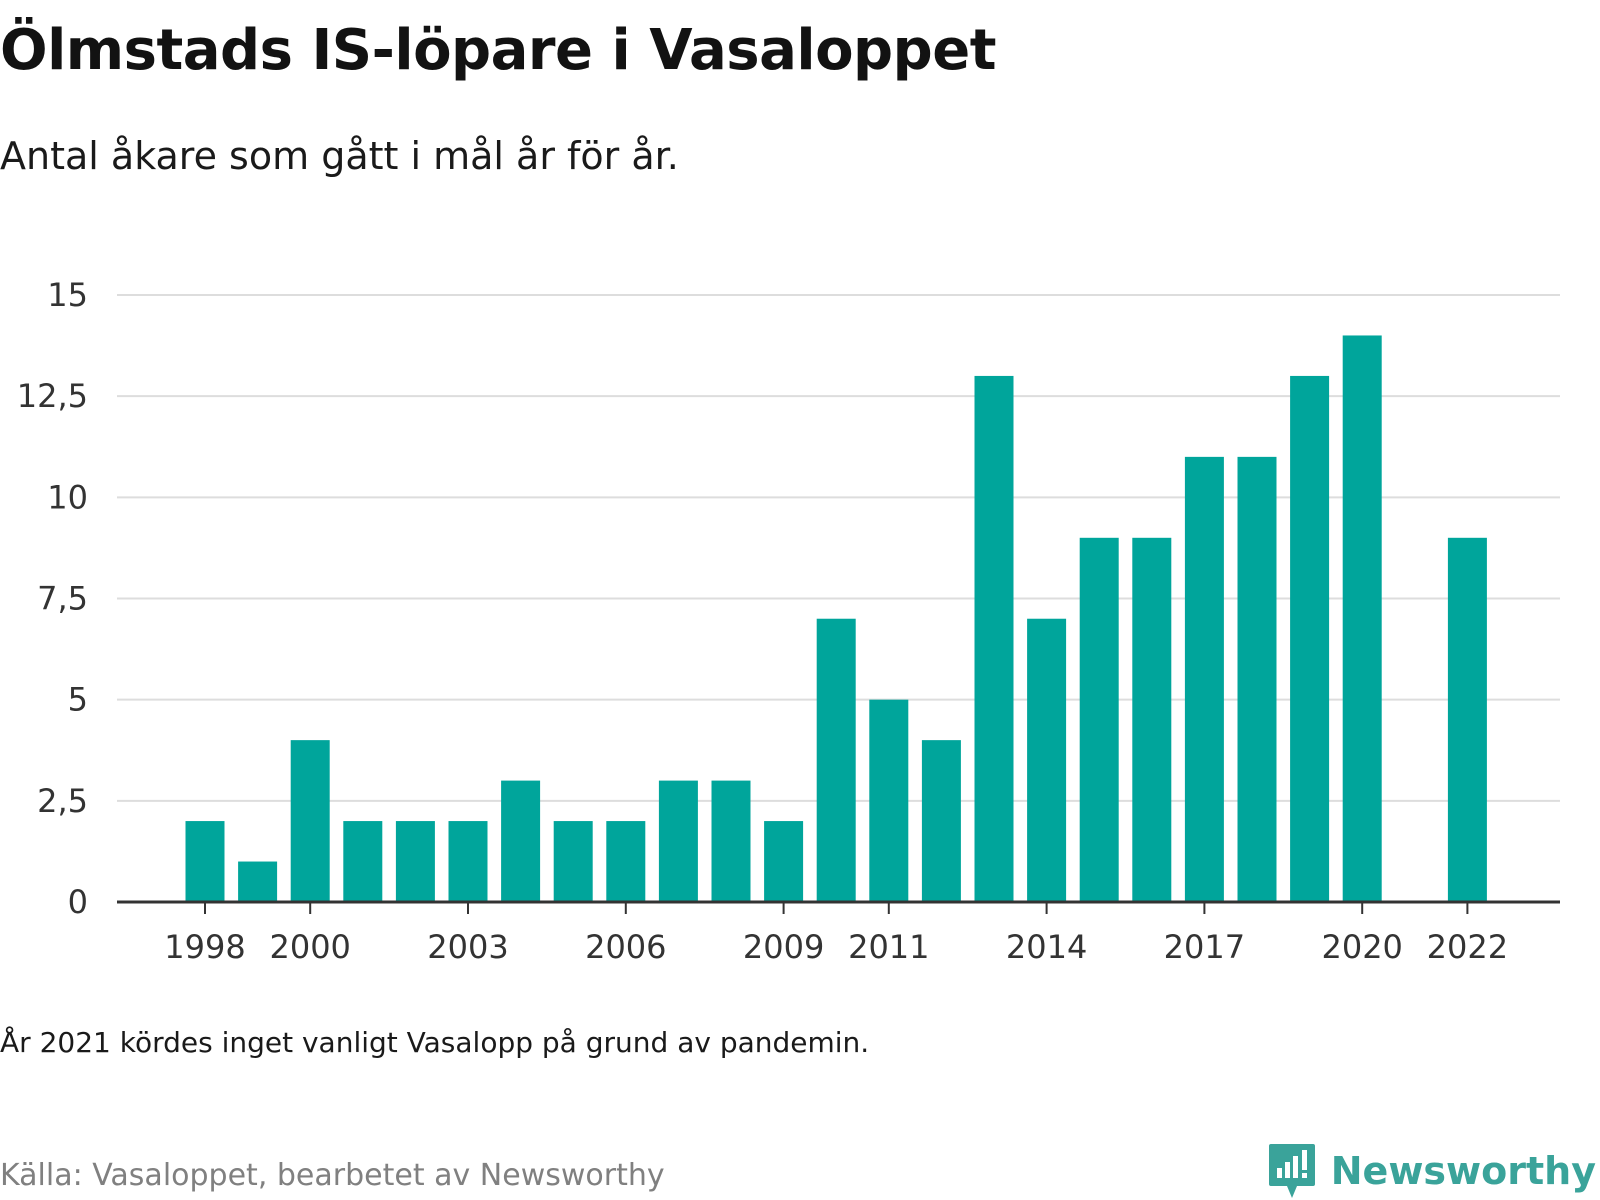 Image resolution: width=1600 pixels, height=1200 pixels. I want to click on newsworthy-logo-text: Newsworthy, so click(1463, 1171).